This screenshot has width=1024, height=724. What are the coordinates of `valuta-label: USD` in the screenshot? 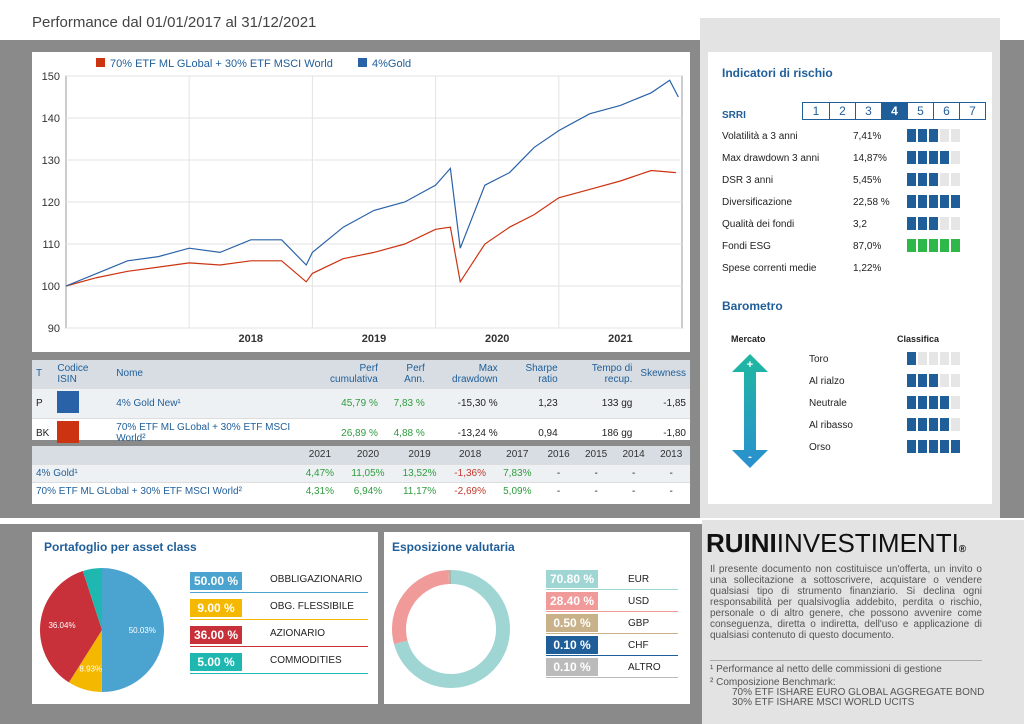 It's located at (639, 601).